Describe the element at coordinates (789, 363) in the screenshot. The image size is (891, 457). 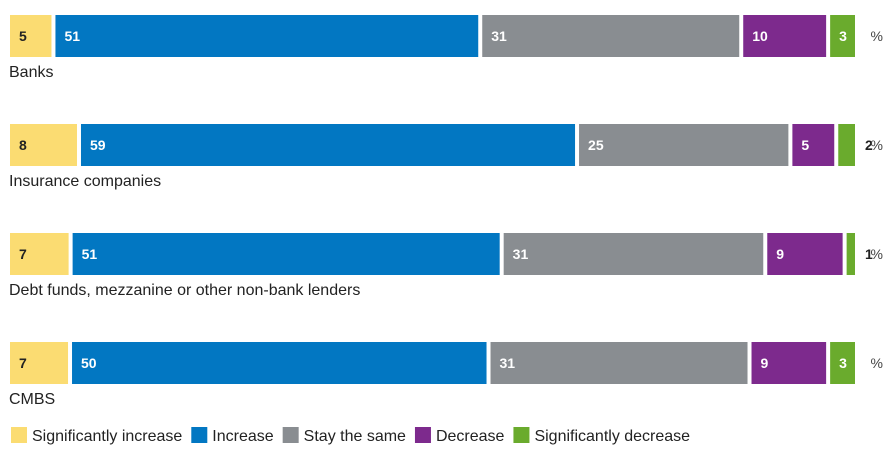
I see `bar-cmbs-decrease` at that location.